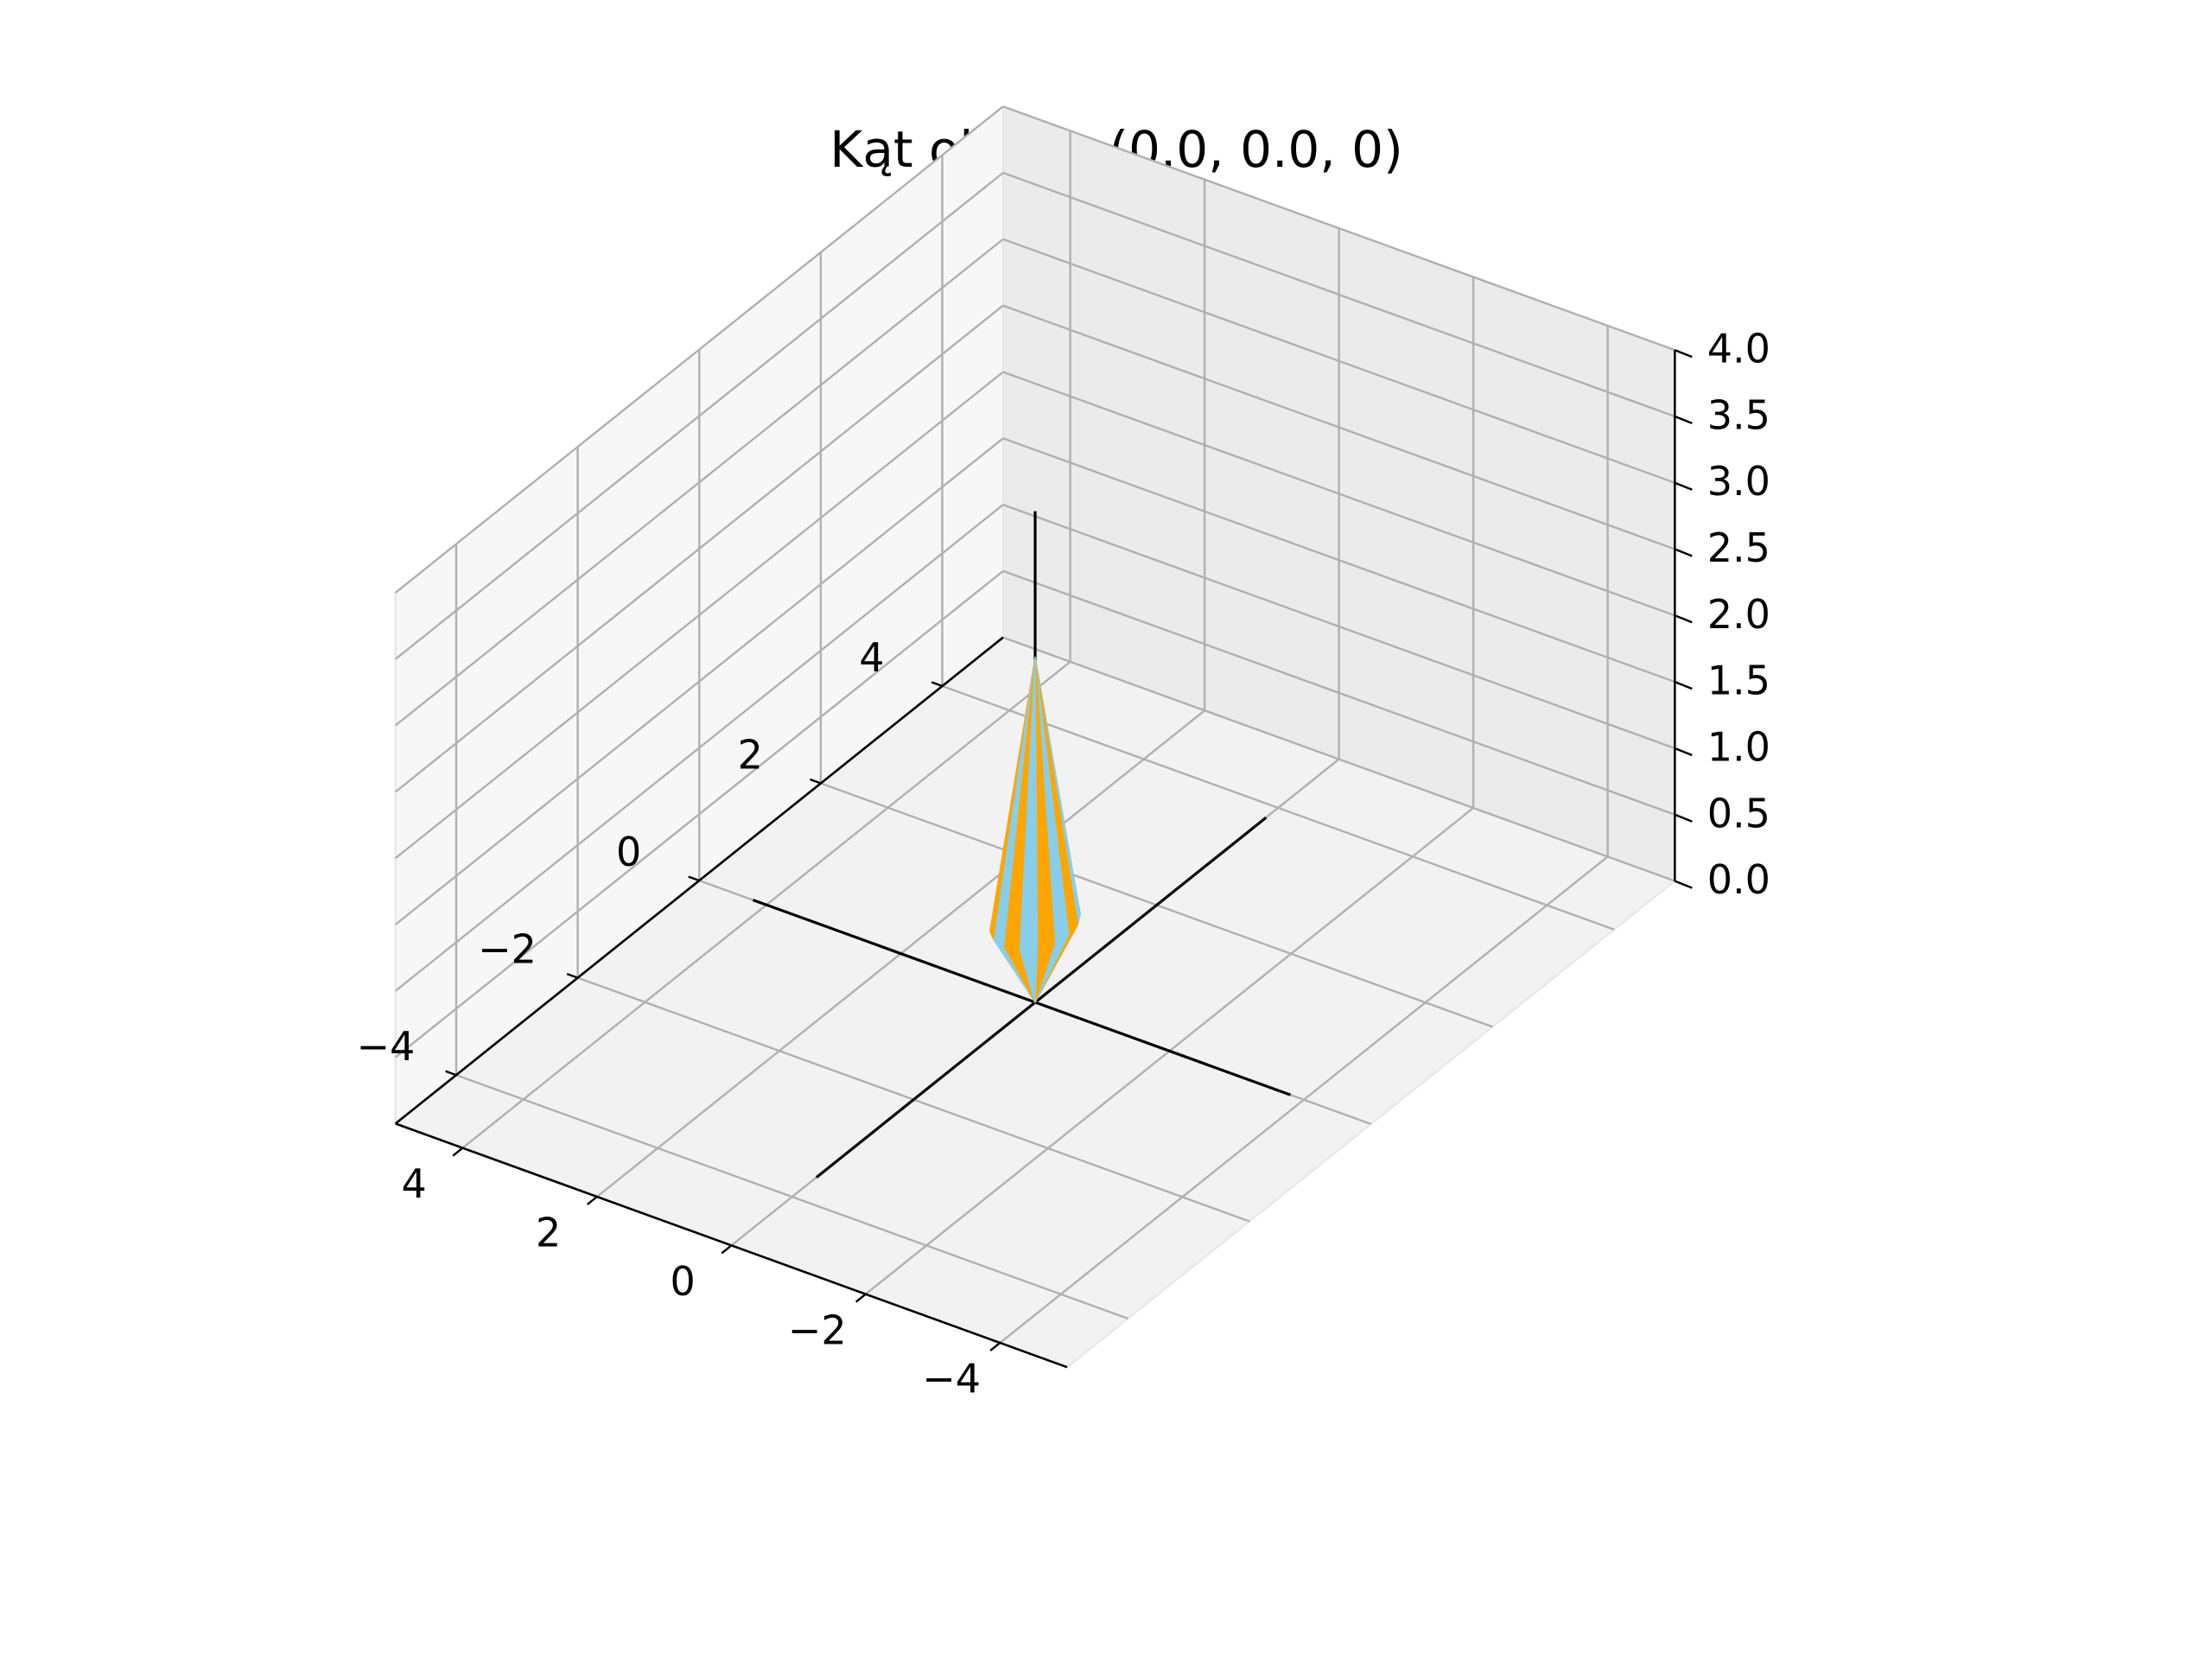 The image size is (2212, 1659). Describe the element at coordinates (1738, 813) in the screenshot. I see `z-tick-label-1: 0.5` at that location.